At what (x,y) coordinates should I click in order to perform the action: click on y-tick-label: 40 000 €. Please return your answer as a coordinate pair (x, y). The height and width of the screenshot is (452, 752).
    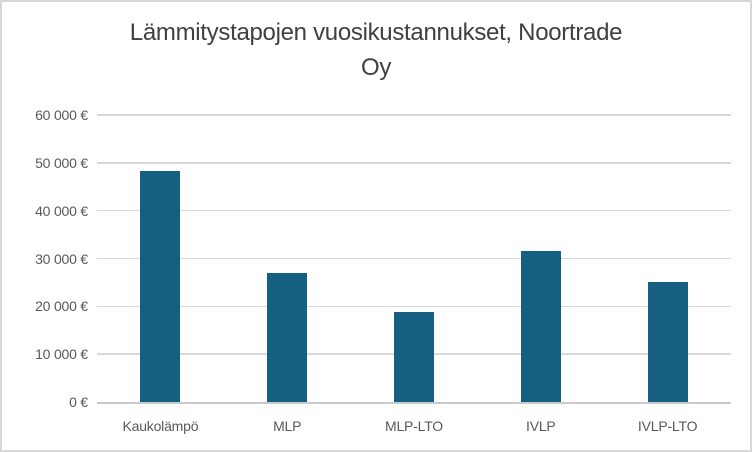
    Looking at the image, I should click on (61, 210).